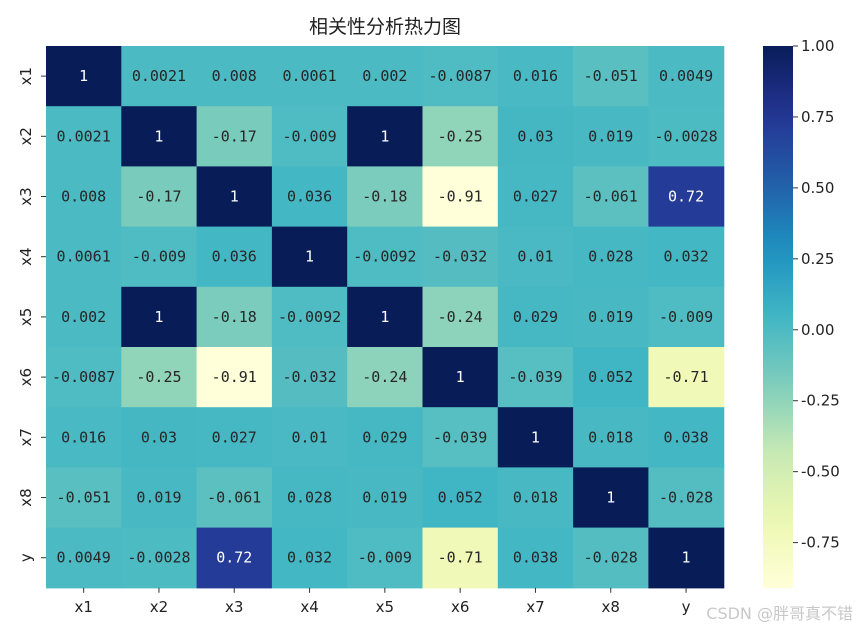 The image size is (865, 630). What do you see at coordinates (26, 256) in the screenshot?
I see `y-tick-label: x4` at bounding box center [26, 256].